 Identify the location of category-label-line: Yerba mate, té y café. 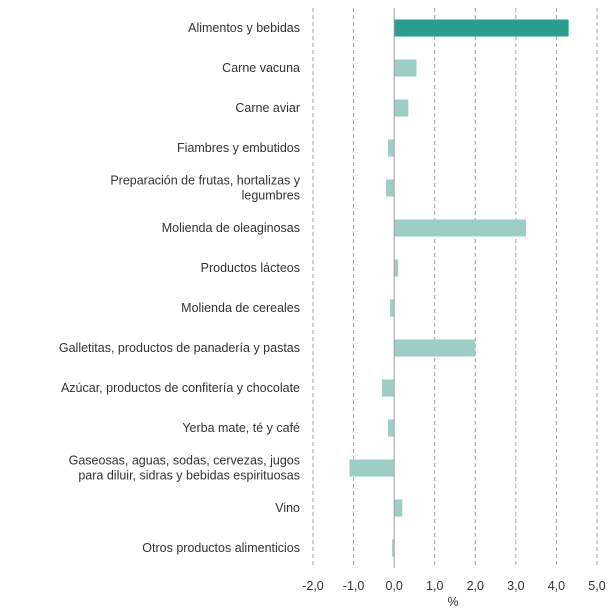
(241, 428).